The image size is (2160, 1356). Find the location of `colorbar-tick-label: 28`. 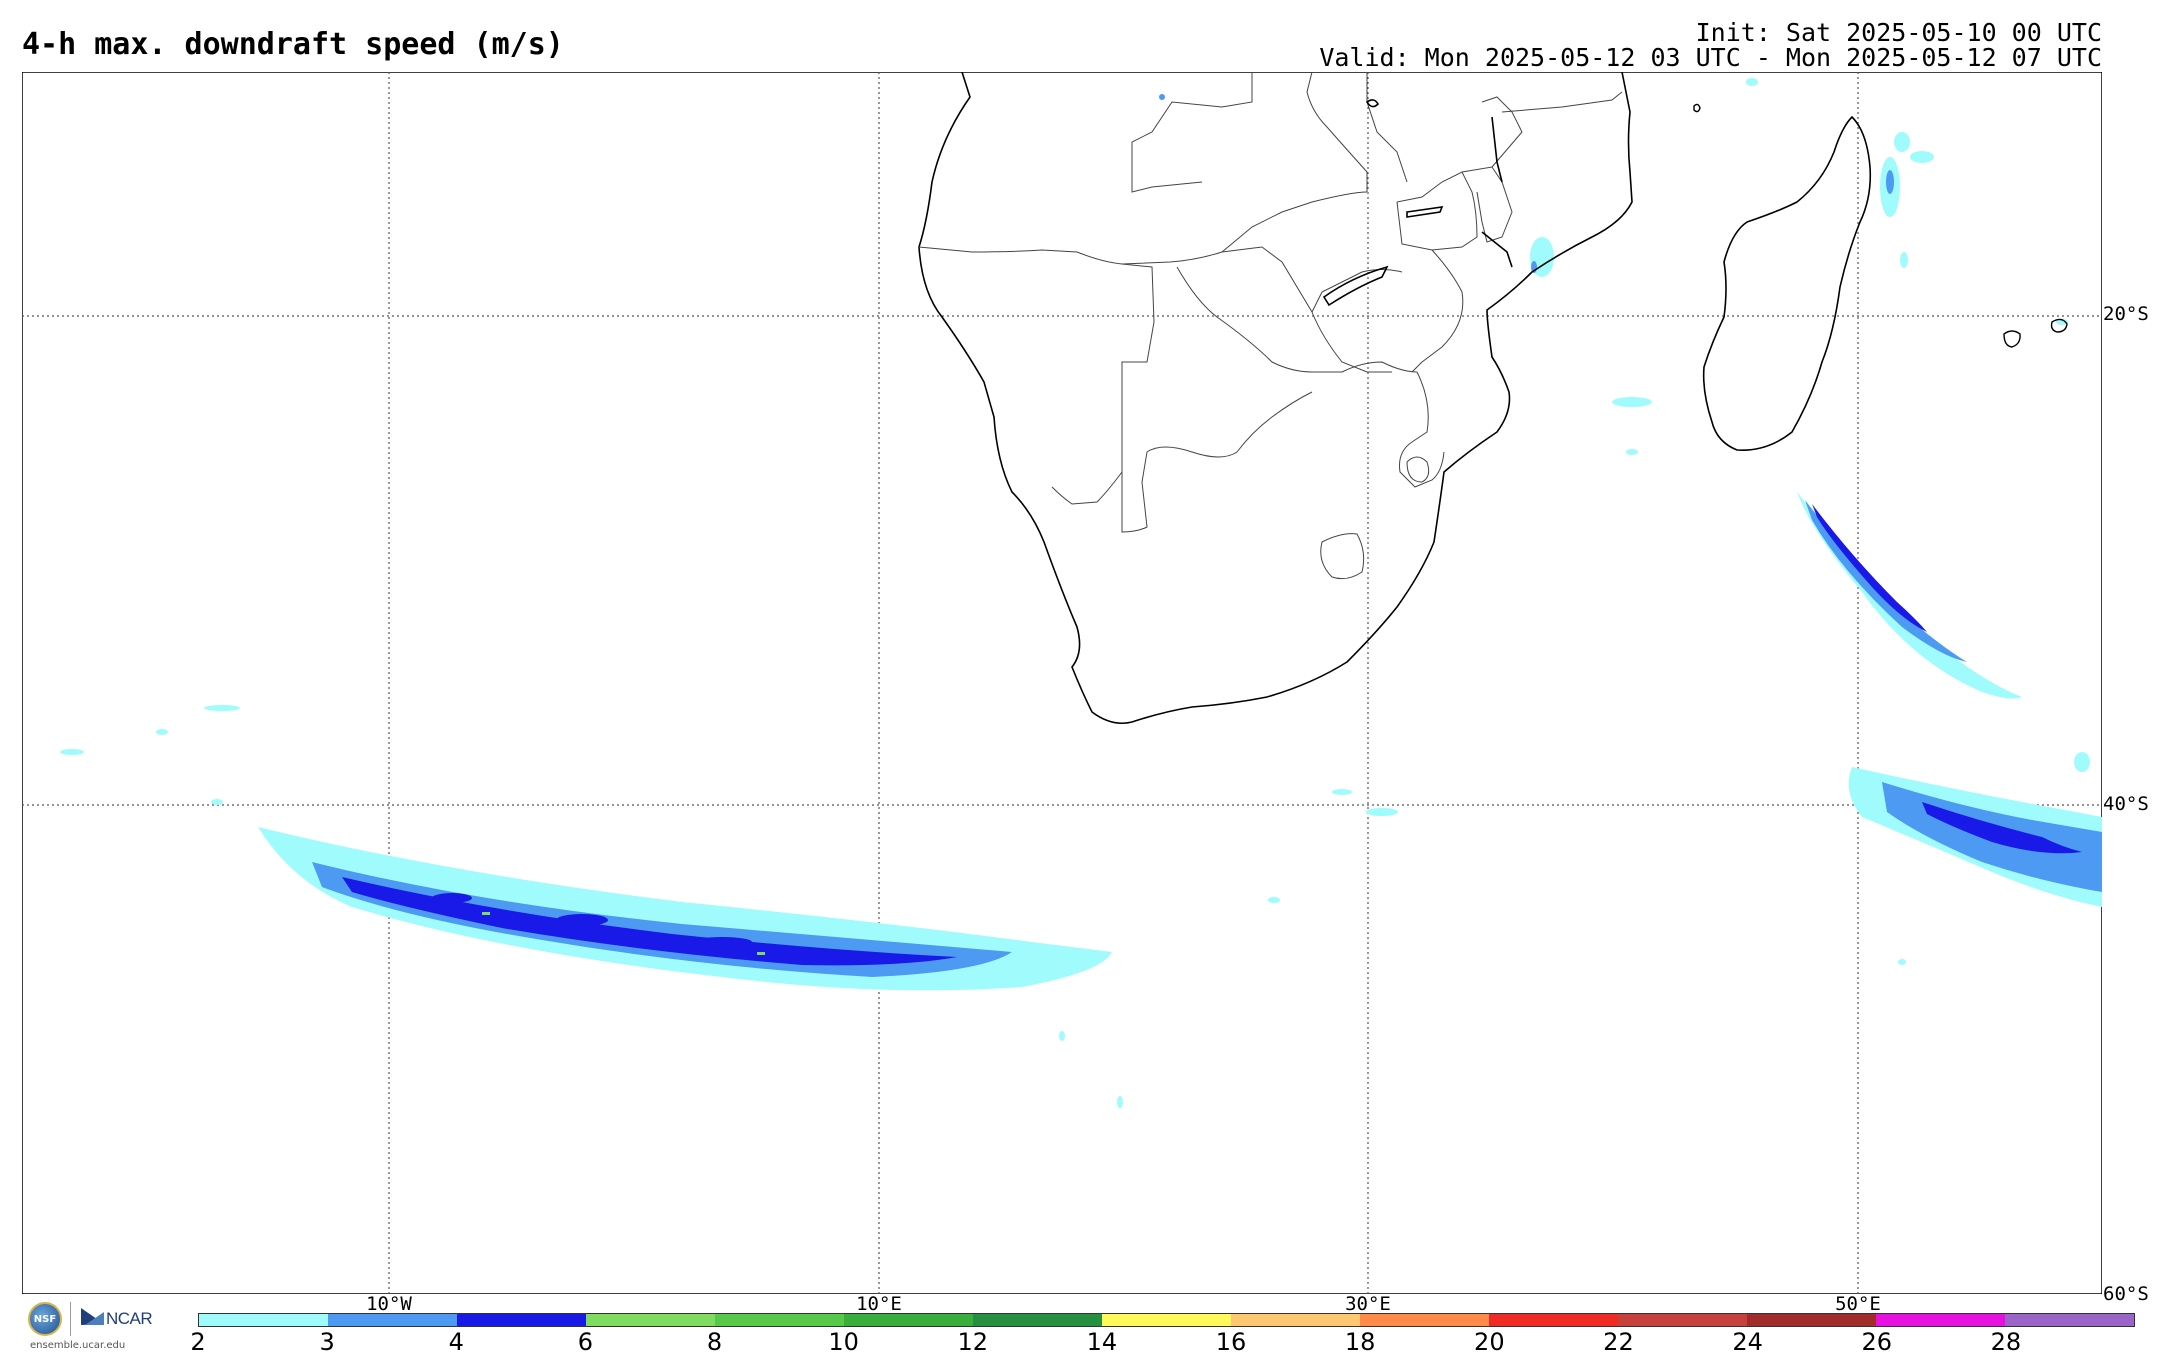

colorbar-tick-label: 28 is located at coordinates (2006, 1342).